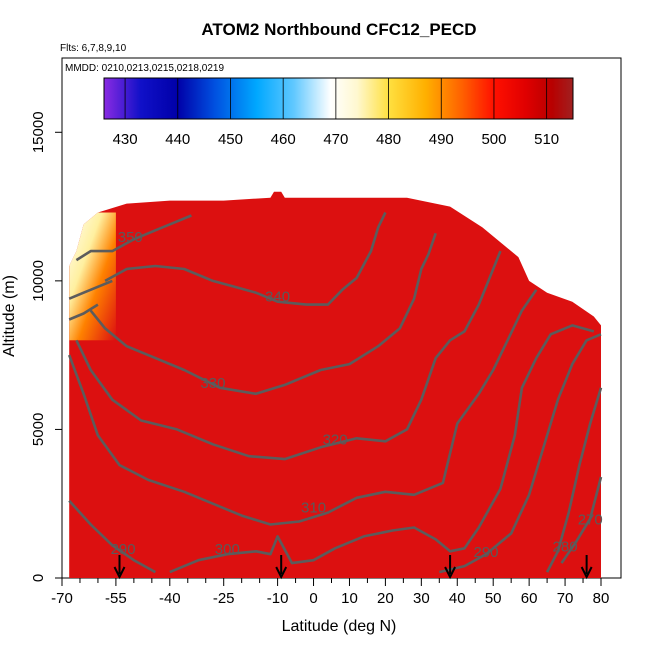 The height and width of the screenshot is (650, 650). I want to click on colorbar-tick-label: 490, so click(441, 139).